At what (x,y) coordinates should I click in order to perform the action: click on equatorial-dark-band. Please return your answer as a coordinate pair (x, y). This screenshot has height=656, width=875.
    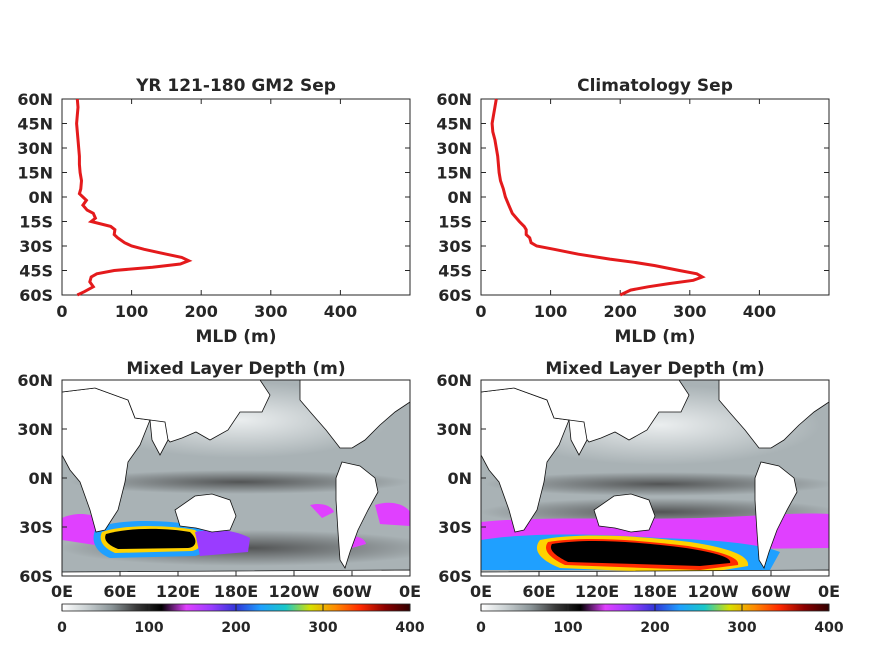
    Looking at the image, I should click on (240, 482).